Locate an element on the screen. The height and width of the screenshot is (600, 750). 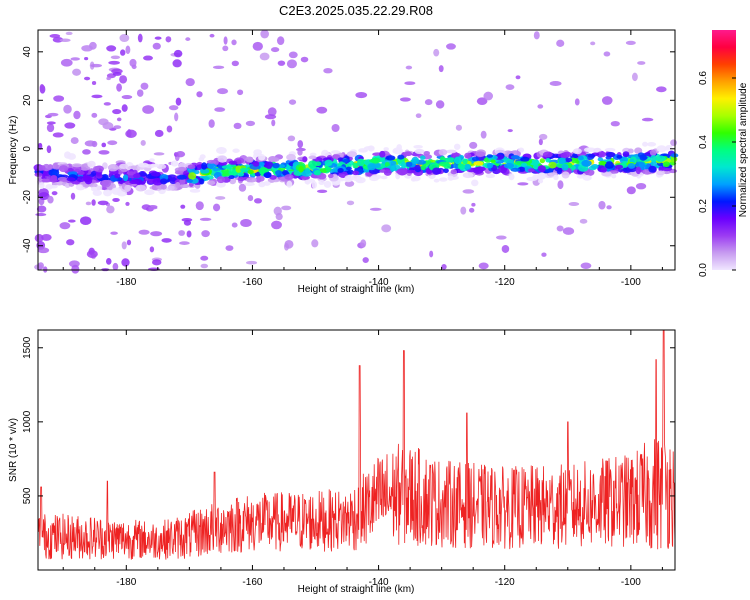
spectrogram-y-tick-label: -20 is located at coordinates (27, 197).